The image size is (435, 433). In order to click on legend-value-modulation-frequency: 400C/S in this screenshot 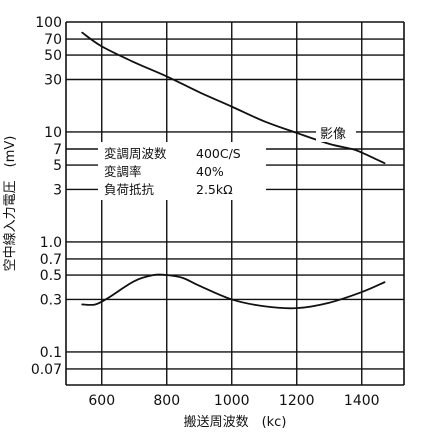, I will do `click(218, 153)`.